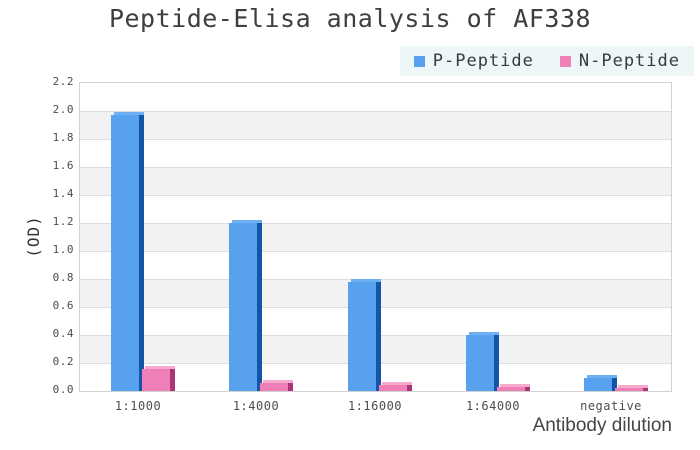 The height and width of the screenshot is (450, 700). Describe the element at coordinates (546, 61) in the screenshot. I see `legend: P-Peptide N-Peptide` at that location.